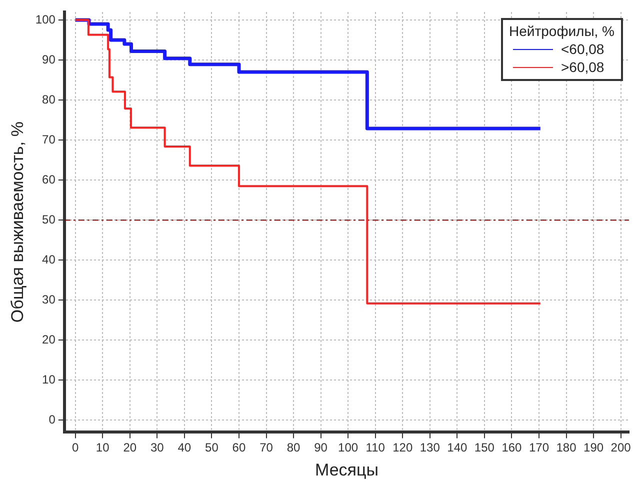  I want to click on x-tick-label: 180, so click(566, 447).